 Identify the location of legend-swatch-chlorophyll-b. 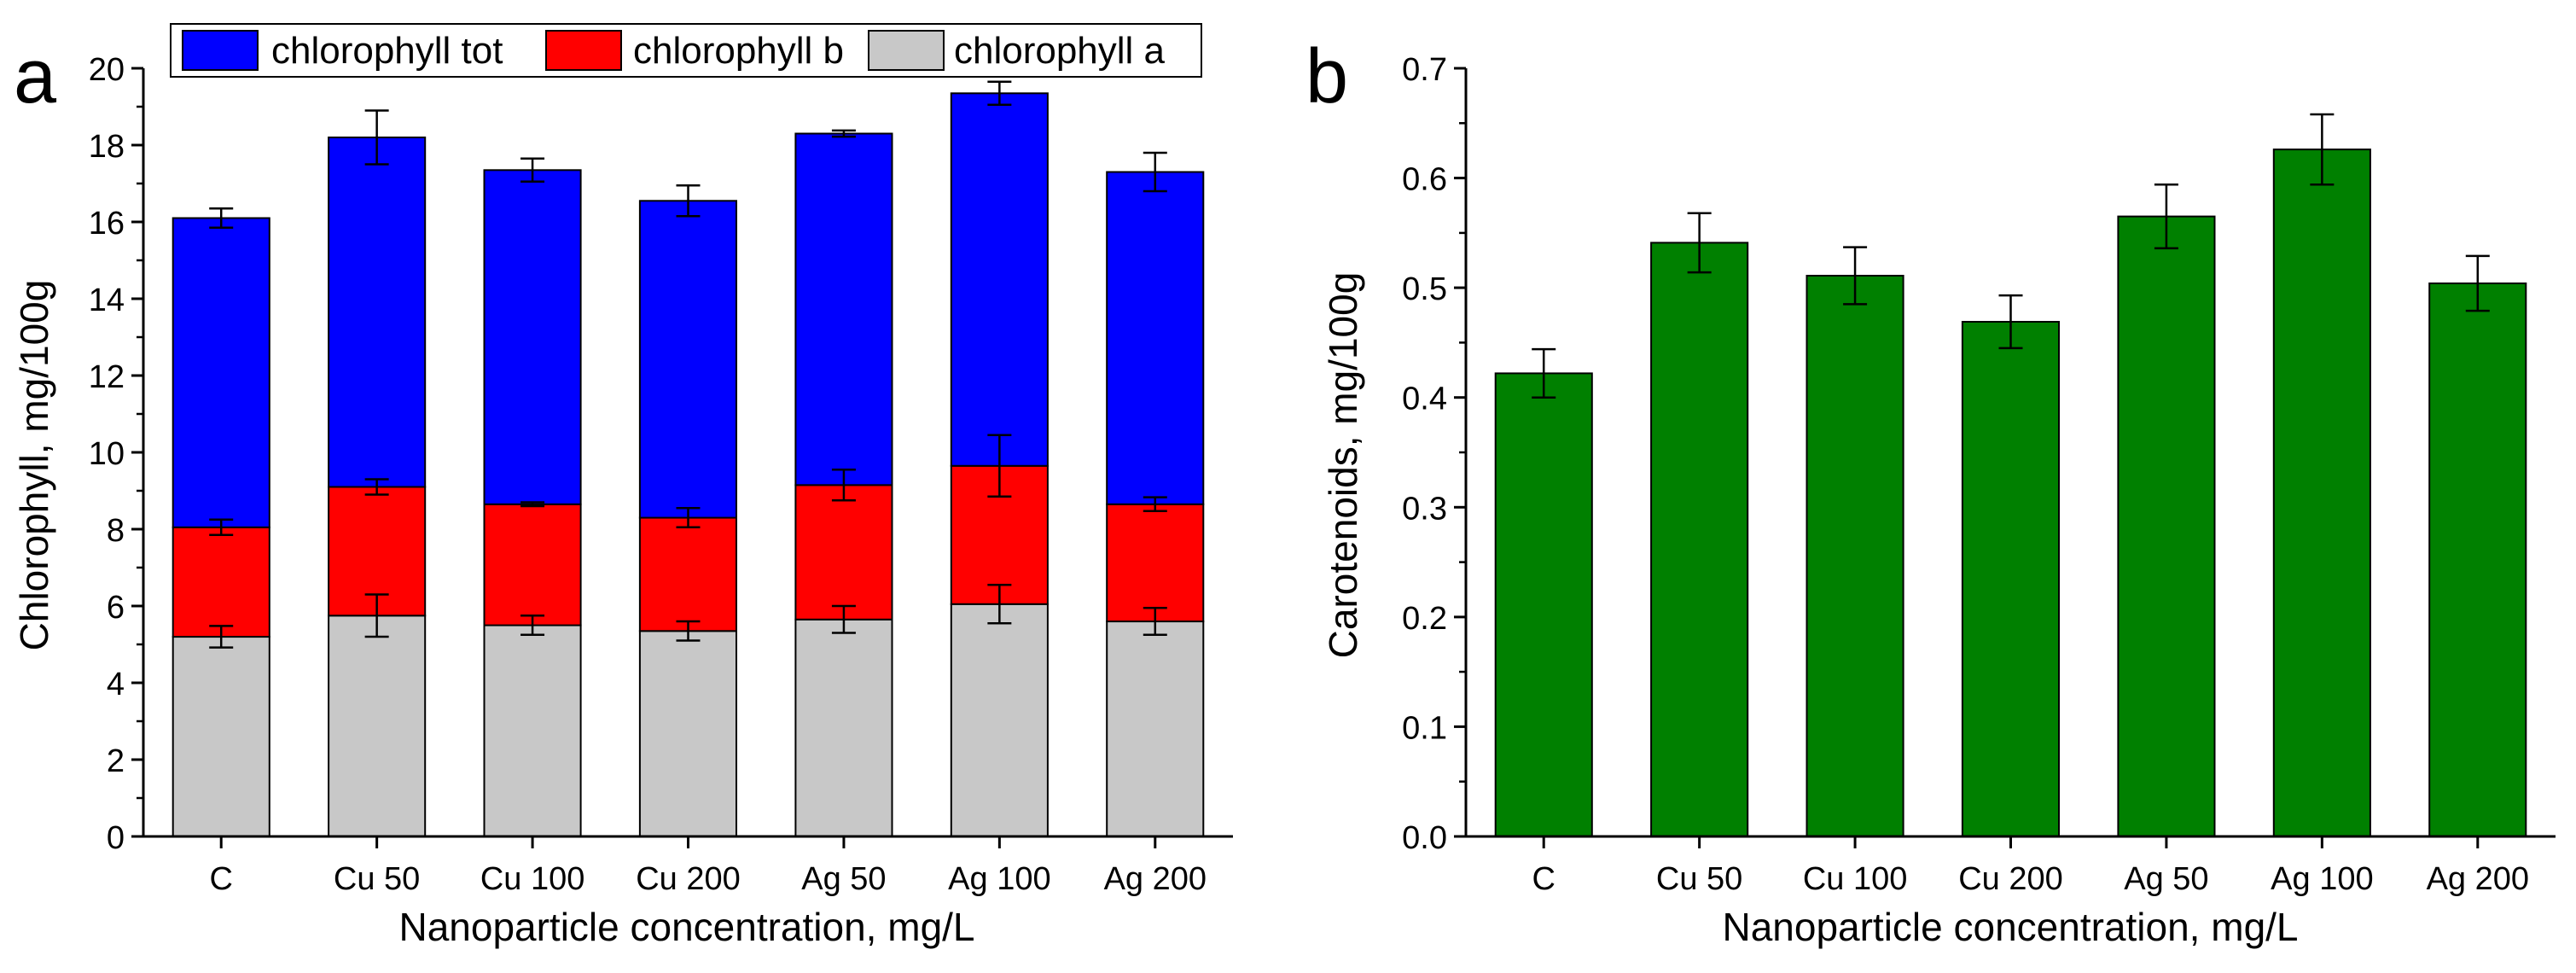
(583, 50).